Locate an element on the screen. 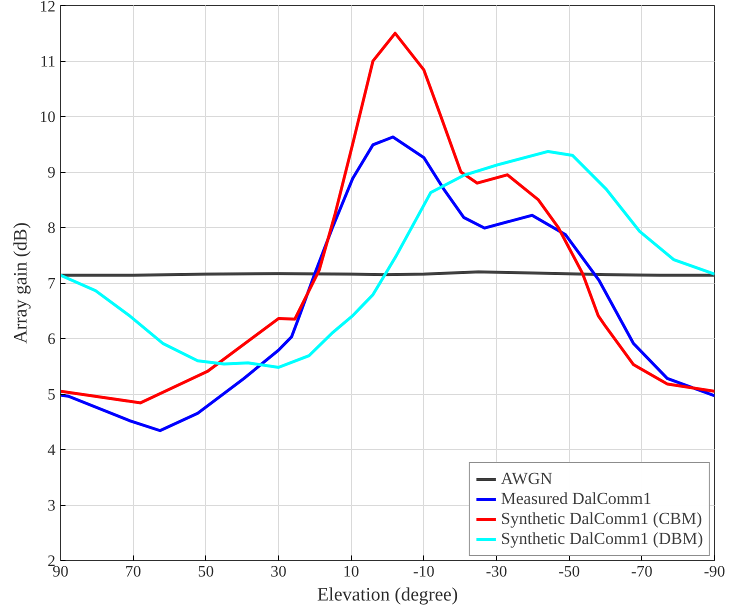 The image size is (734, 608). x-tick-label: -30 is located at coordinates (497, 572).